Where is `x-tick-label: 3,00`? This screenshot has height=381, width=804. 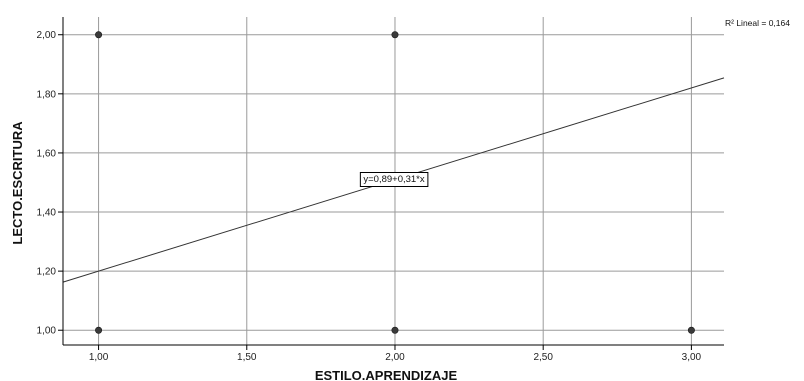 x-tick-label: 3,00 is located at coordinates (692, 357).